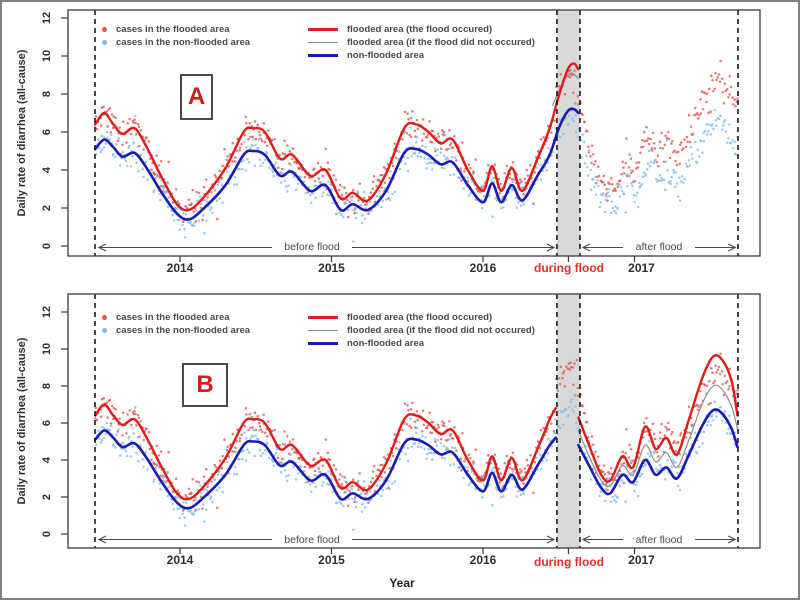  Describe the element at coordinates (180, 560) in the screenshot. I see `x-tick-label-2014: 2014` at that location.